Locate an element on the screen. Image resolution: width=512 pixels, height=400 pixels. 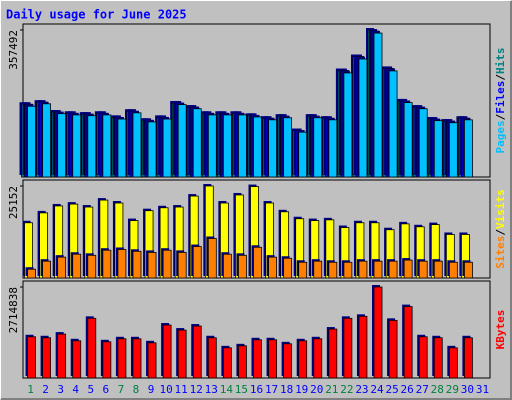
legend-label: Pages is located at coordinates (500, 136).